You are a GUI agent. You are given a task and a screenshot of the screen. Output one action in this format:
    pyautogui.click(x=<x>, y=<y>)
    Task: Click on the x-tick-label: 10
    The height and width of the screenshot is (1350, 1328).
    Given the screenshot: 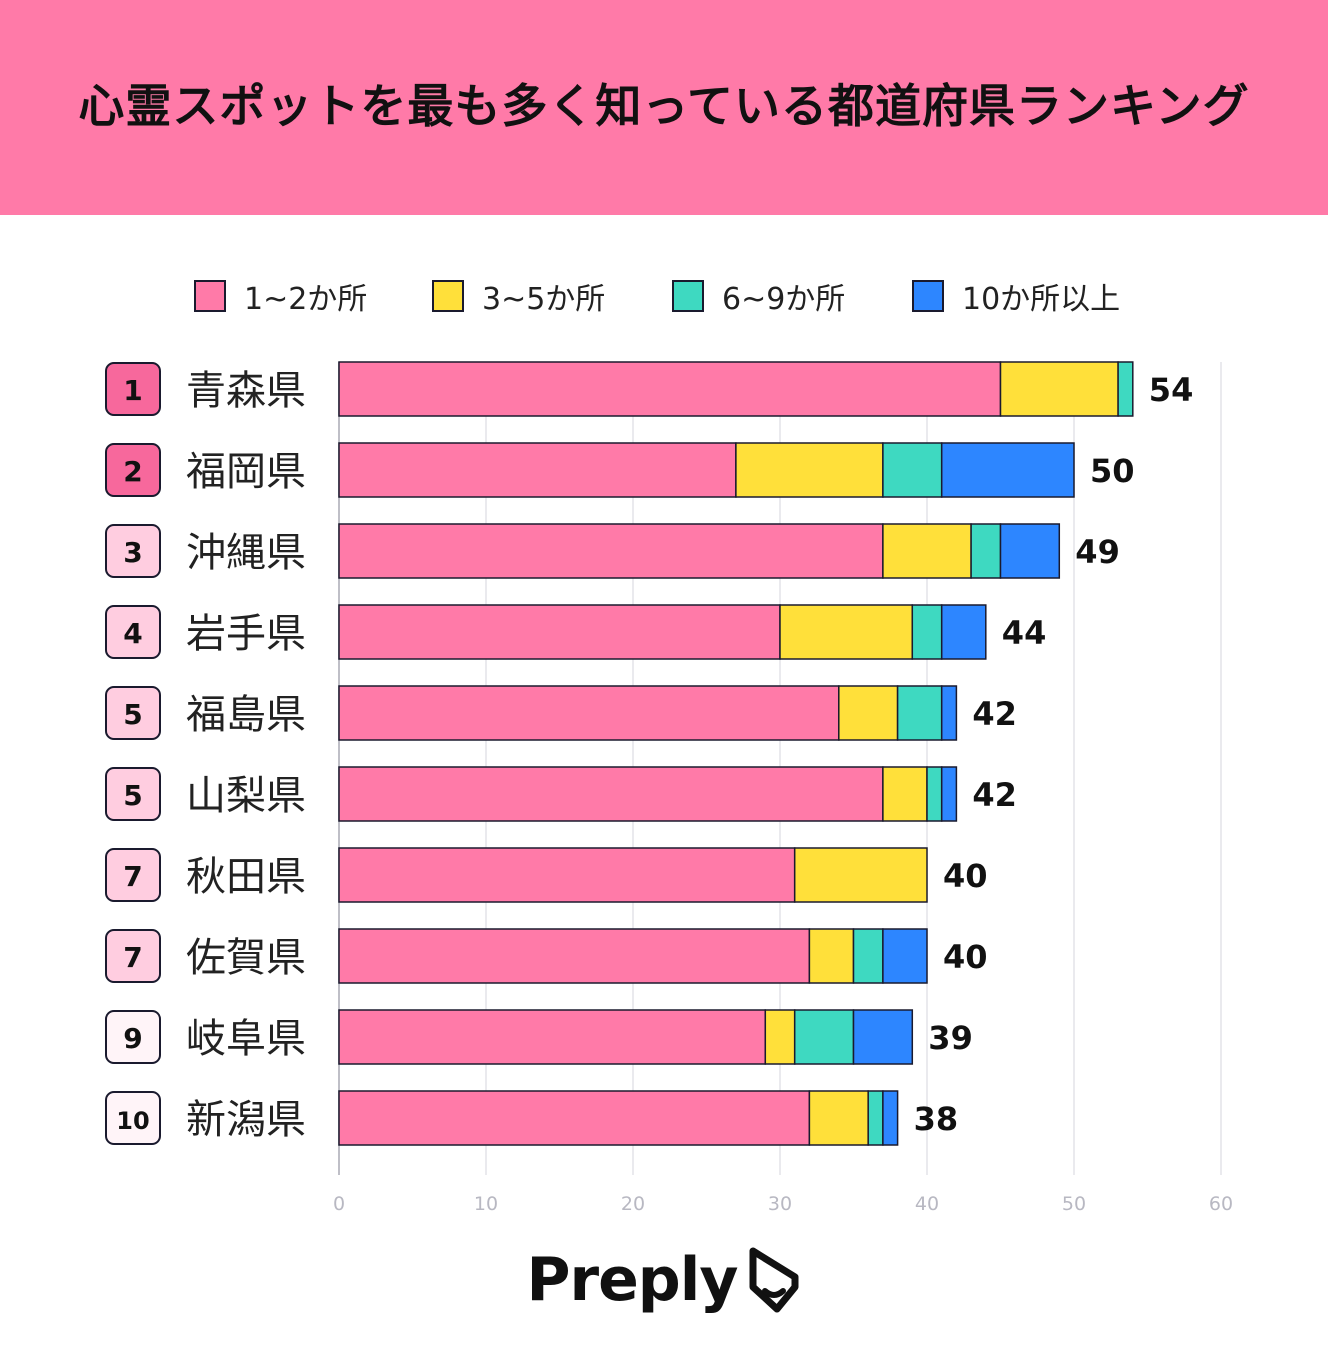 What is the action you would take?
    pyautogui.click(x=486, y=1204)
    